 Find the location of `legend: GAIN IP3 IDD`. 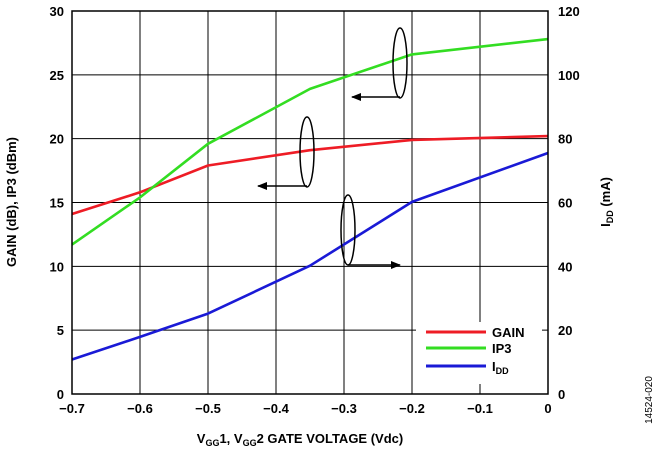

legend: GAIN IP3 IDD is located at coordinates (479, 353).